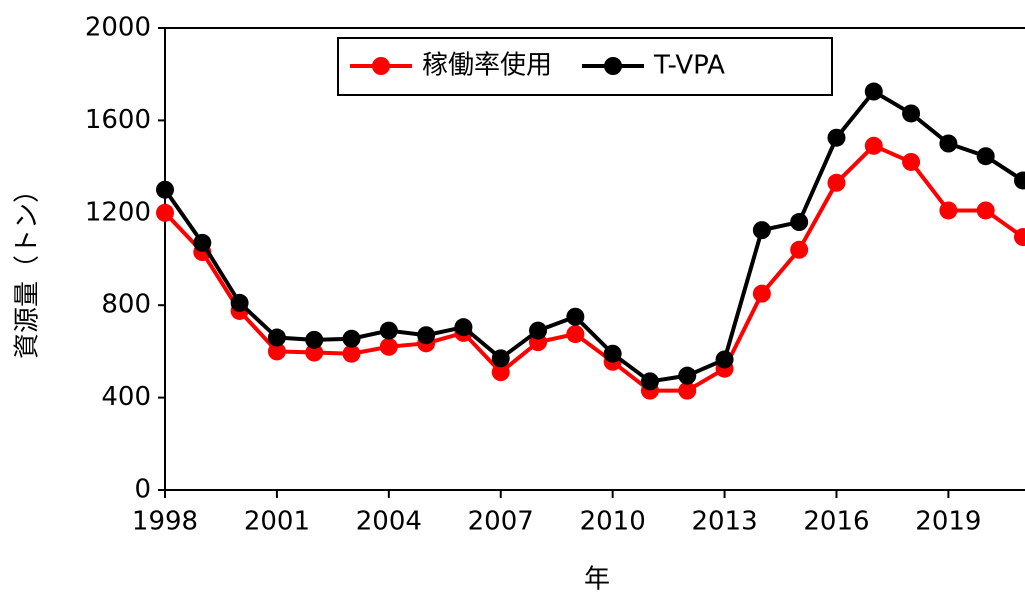 Image resolution: width=1025 pixels, height=601 pixels. I want to click on x-tick-label: 2010, so click(613, 522).